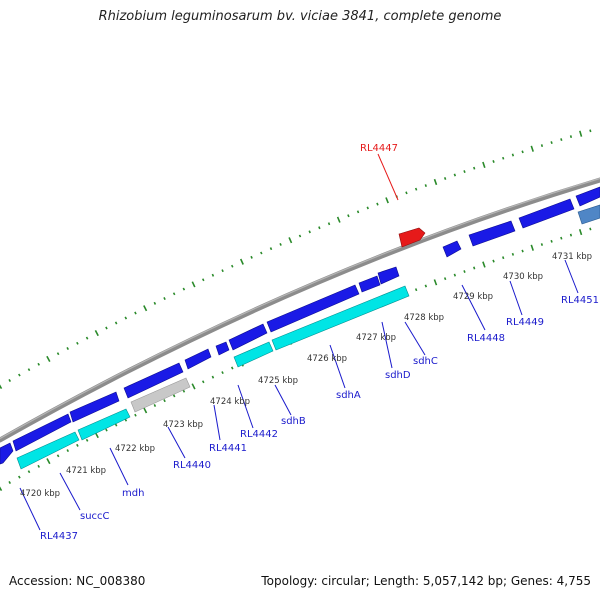  Describe the element at coordinates (348, 395) in the screenshot. I see `gene-label-sdha: sdhA` at that location.